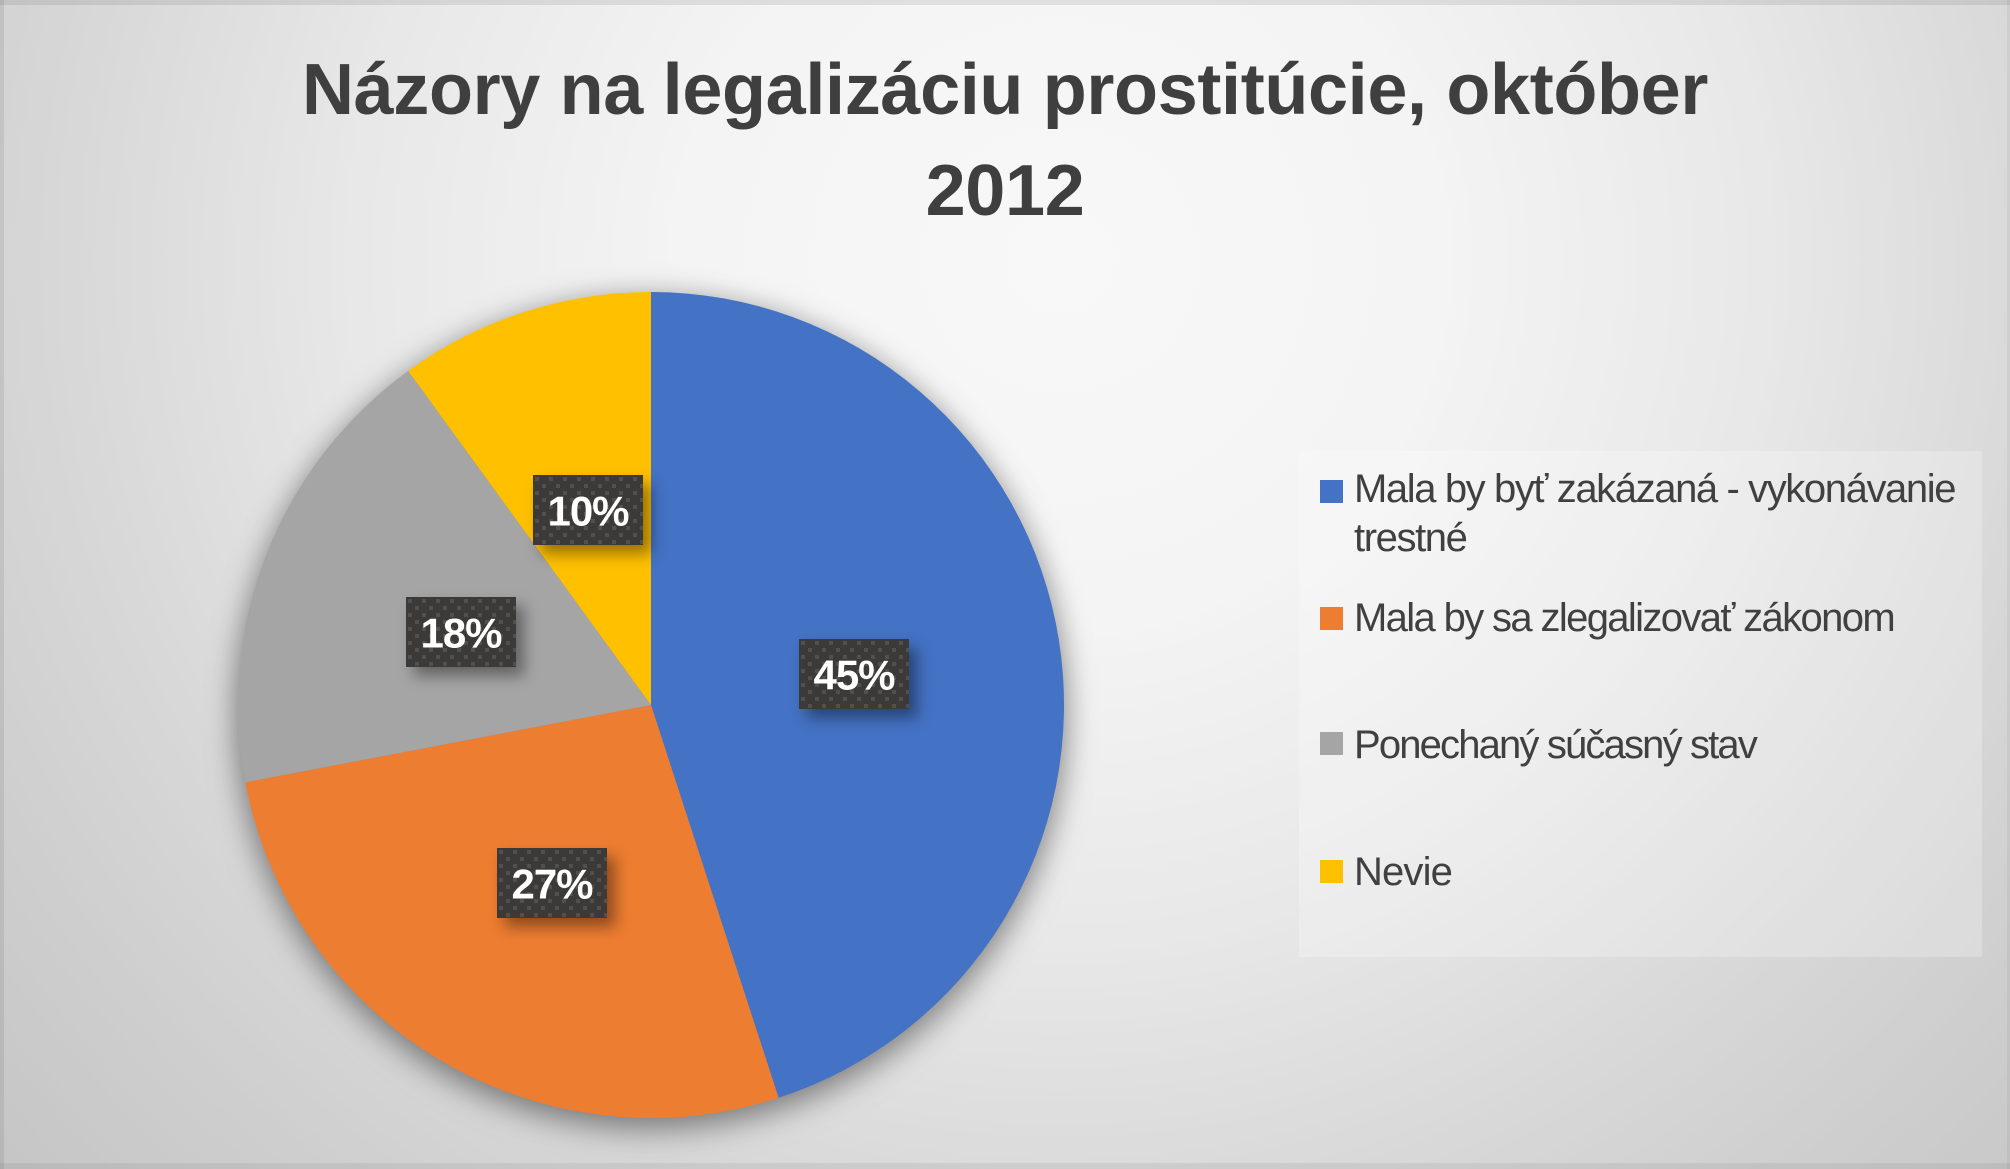  I want to click on svg-text: 10%, so click(588, 511).